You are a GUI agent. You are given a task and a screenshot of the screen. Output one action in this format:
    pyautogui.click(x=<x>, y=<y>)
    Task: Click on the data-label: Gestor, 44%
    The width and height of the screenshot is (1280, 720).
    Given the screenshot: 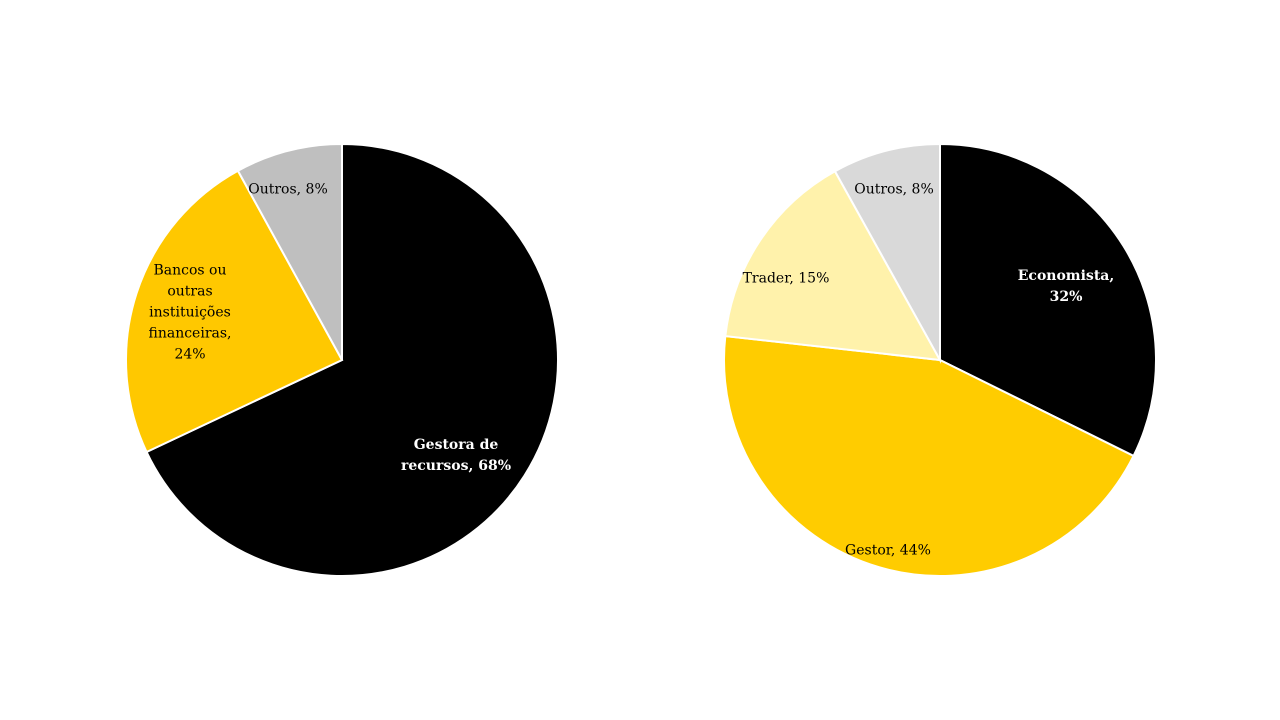 What is the action you would take?
    pyautogui.click(x=888, y=550)
    